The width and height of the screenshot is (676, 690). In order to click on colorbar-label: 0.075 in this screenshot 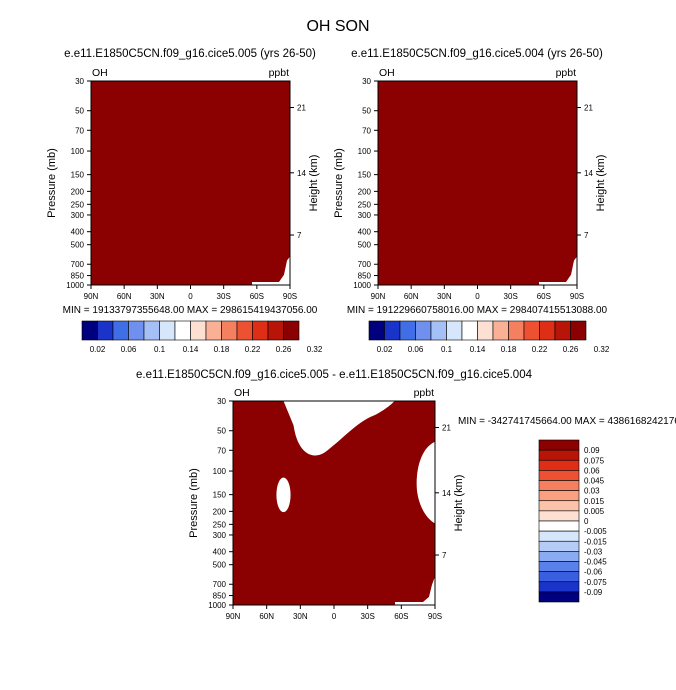, I will do `click(594, 460)`.